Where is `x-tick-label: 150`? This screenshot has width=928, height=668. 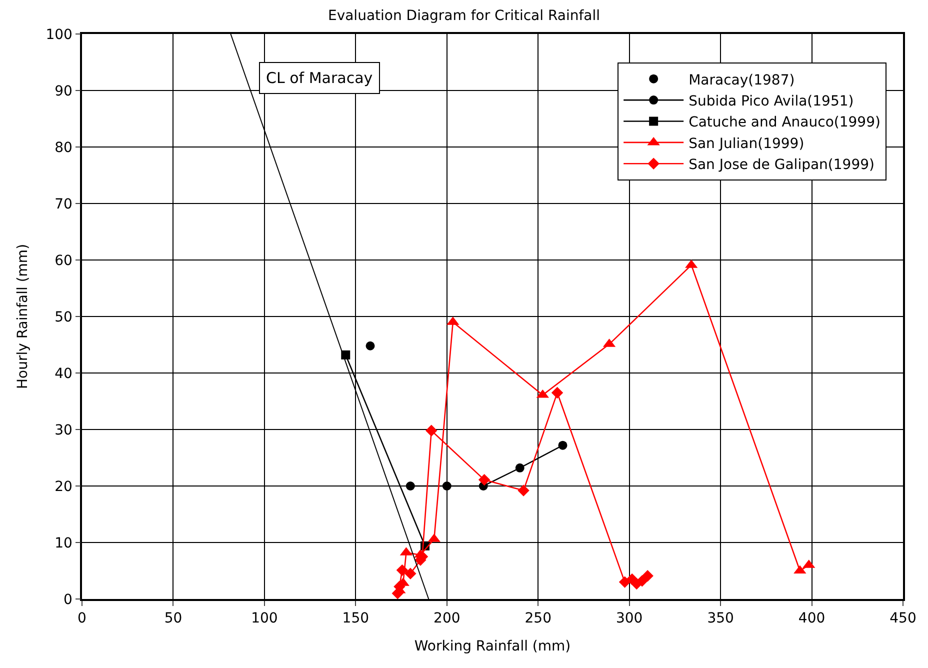 x-tick-label: 150 is located at coordinates (356, 618).